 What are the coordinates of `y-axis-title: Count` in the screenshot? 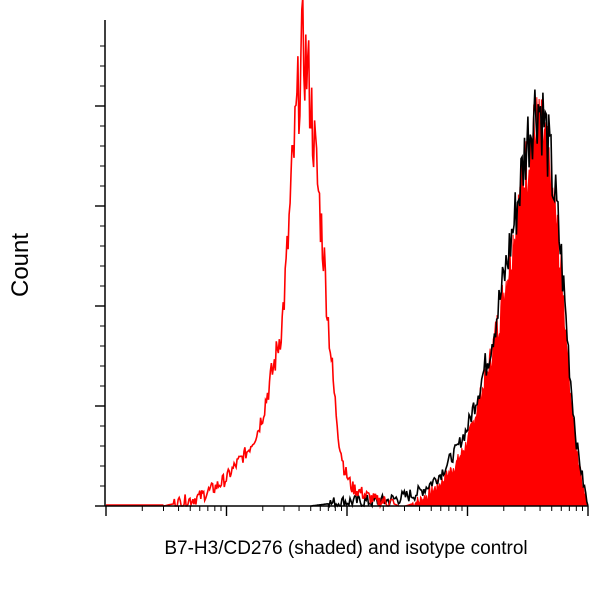 It's located at (20, 265).